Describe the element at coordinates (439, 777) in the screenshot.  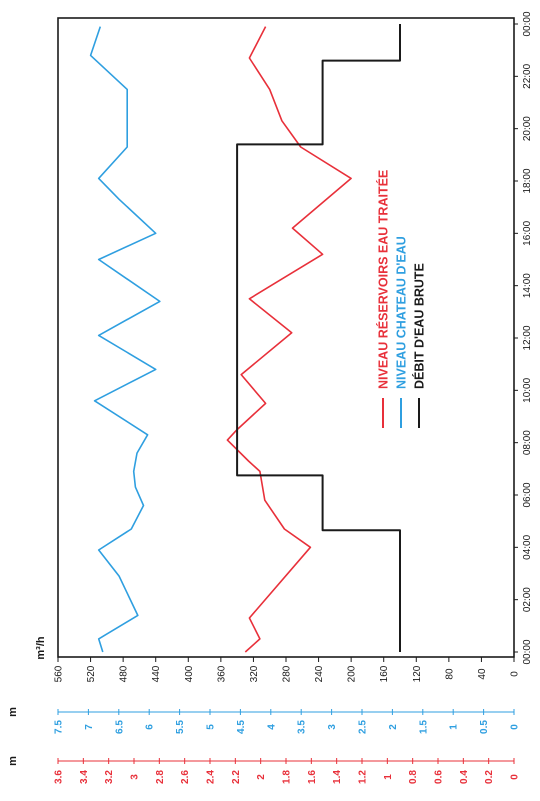
I see `reservoir-tick-label: 0.6` at that location.